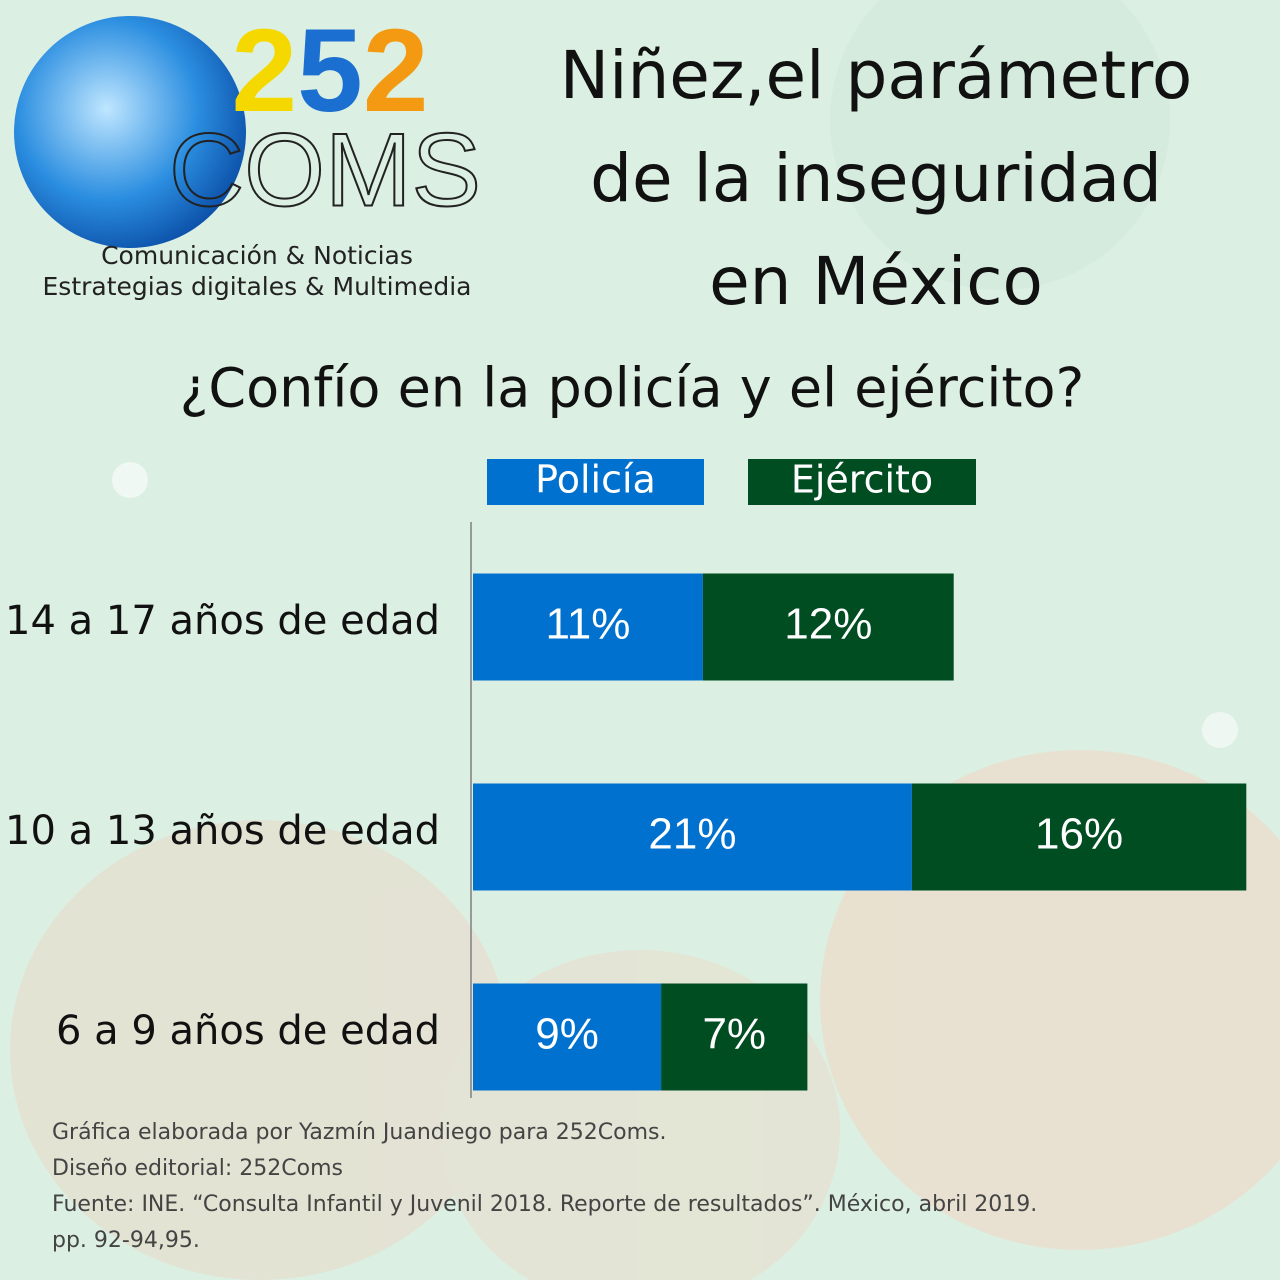 The width and height of the screenshot is (1280, 1280). What do you see at coordinates (222, 831) in the screenshot?
I see `category-label: 10 a 13 años de edad` at bounding box center [222, 831].